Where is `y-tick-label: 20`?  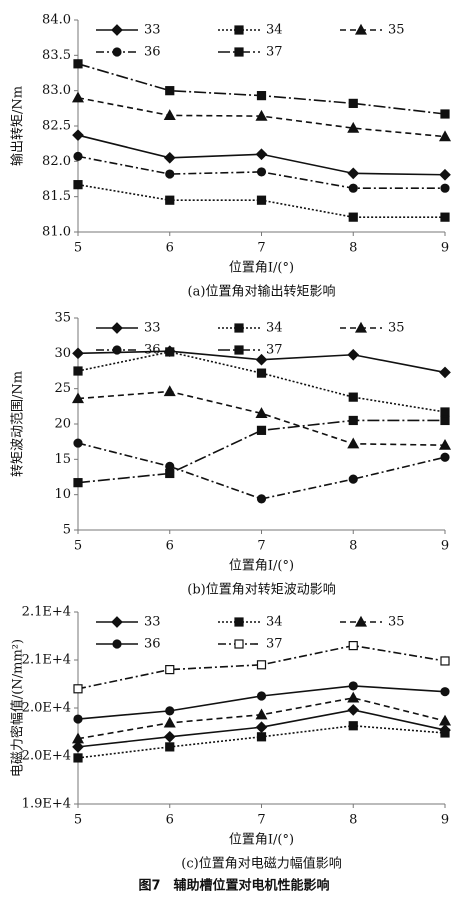
y-tick-label: 20 is located at coordinates (62, 424).